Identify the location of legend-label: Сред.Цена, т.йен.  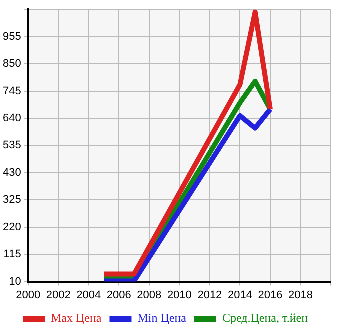
(265, 318).